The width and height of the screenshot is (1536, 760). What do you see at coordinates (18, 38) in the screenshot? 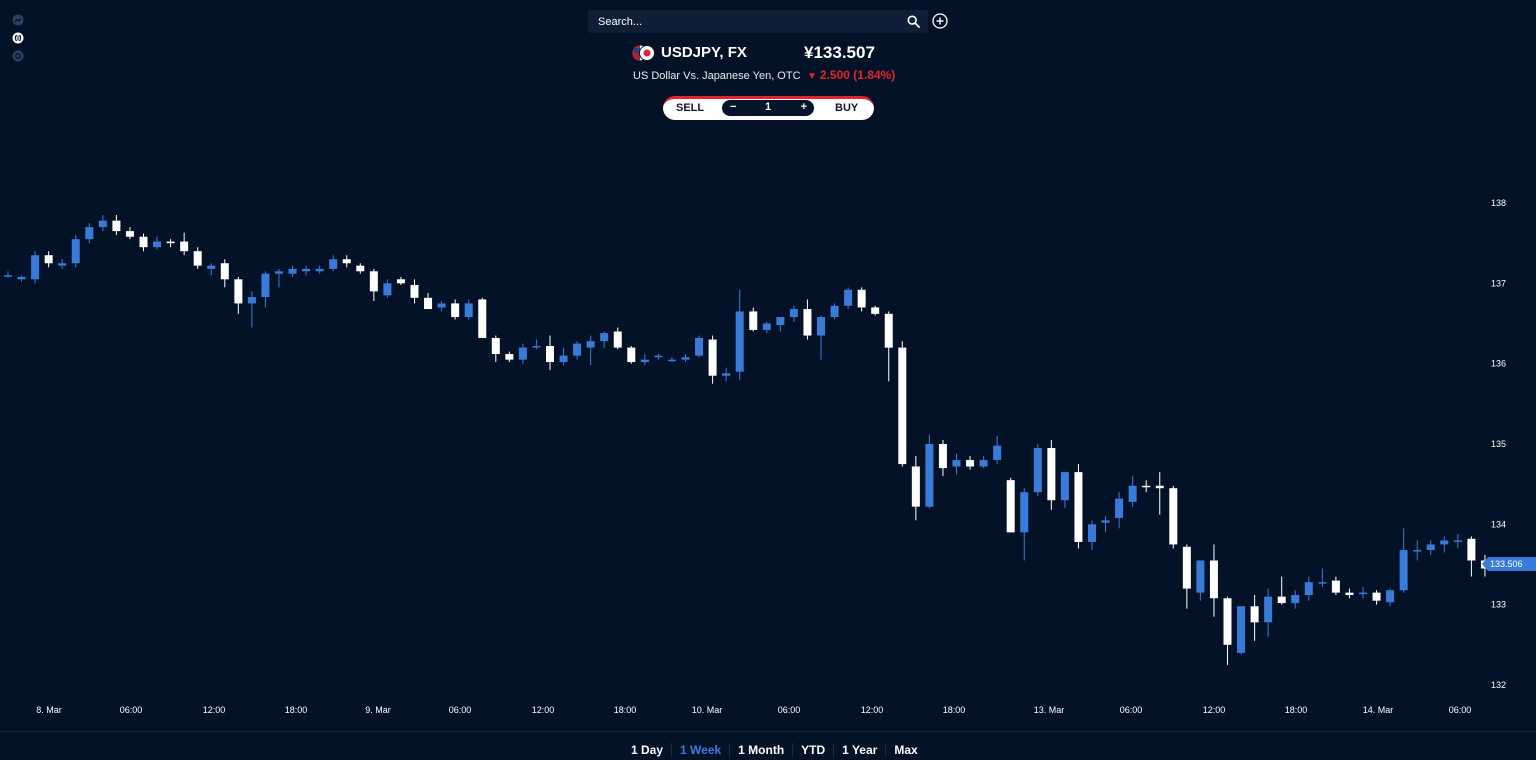
I see `indicator-icon` at bounding box center [18, 38].